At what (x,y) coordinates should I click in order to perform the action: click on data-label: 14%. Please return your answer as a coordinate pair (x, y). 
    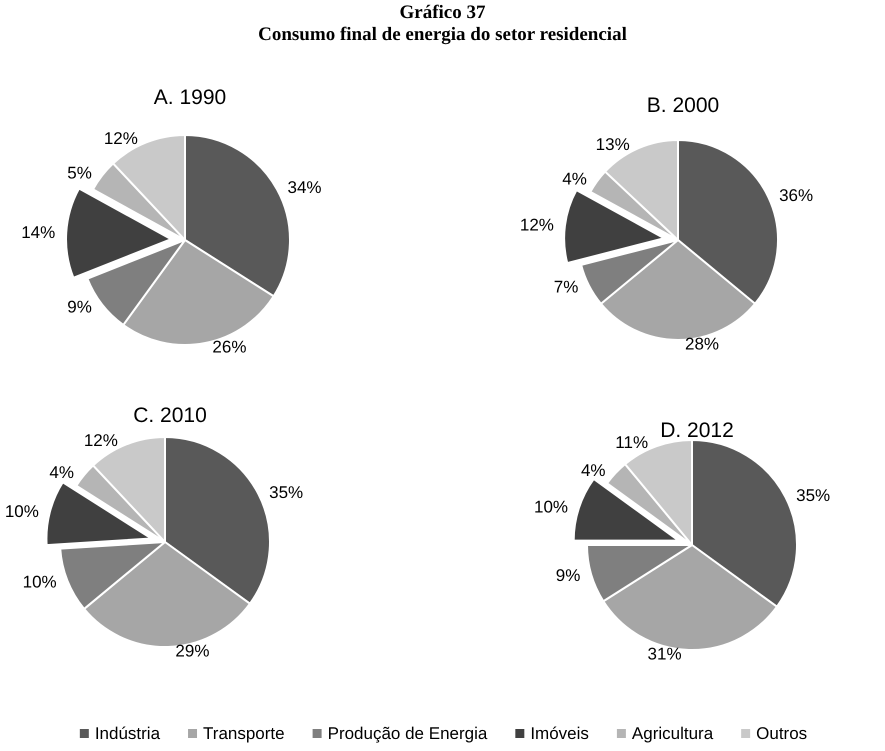
    Looking at the image, I should click on (38, 232).